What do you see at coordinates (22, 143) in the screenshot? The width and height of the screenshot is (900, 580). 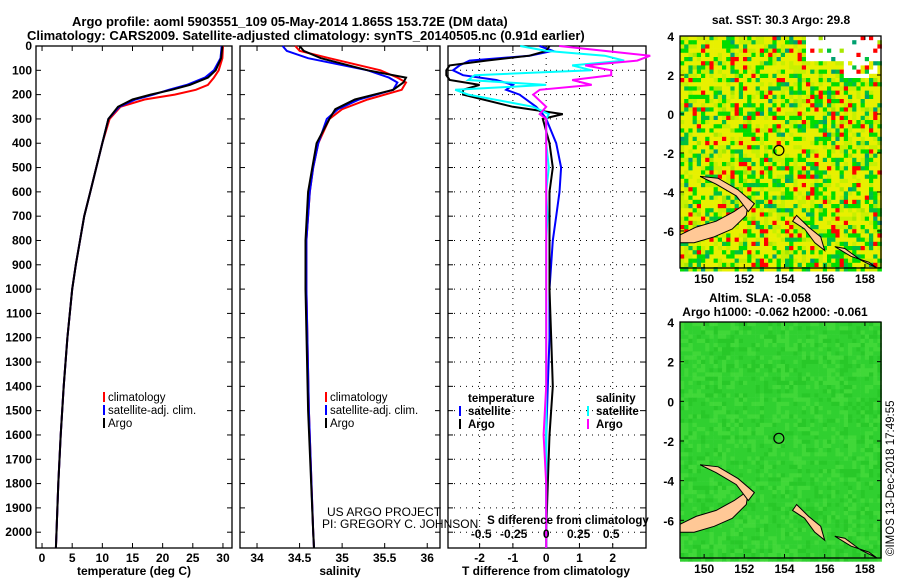 I see `depth-tick-label: 400` at bounding box center [22, 143].